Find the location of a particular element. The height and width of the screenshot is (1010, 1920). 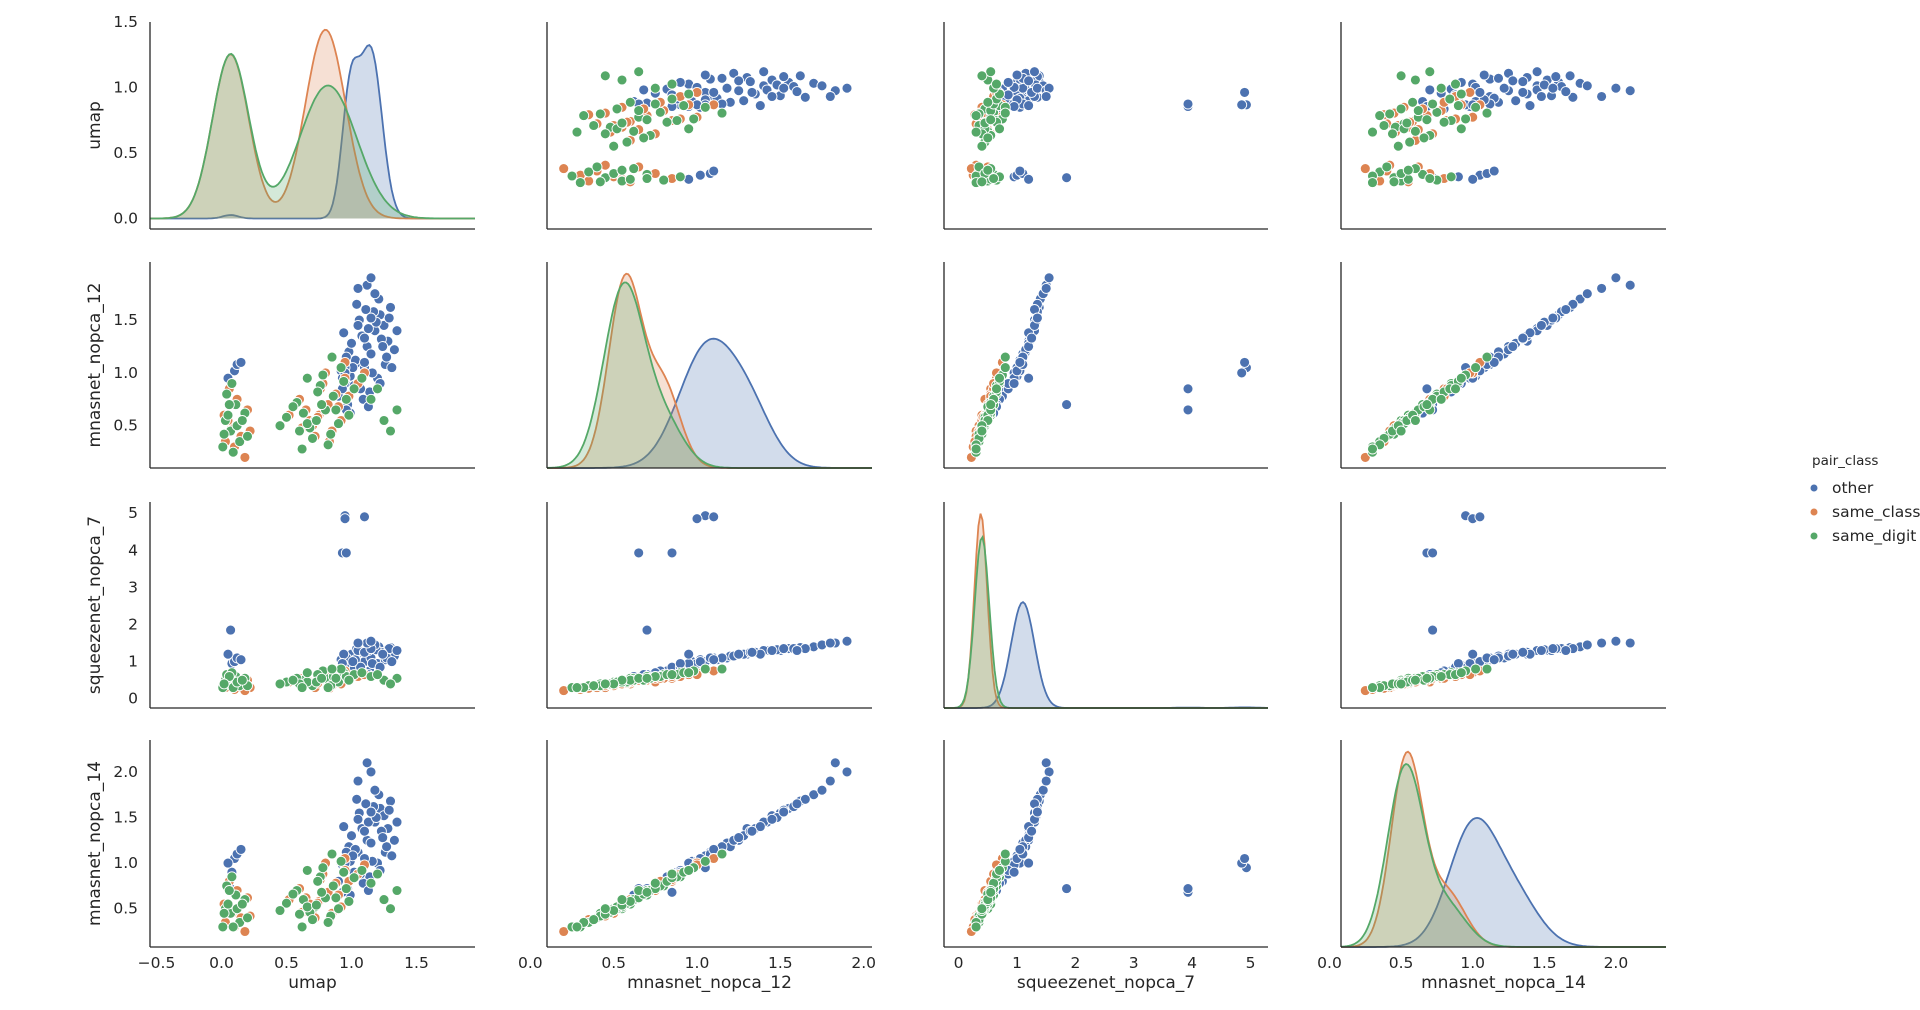

y-tick-label: 0 is located at coordinates (133, 699).